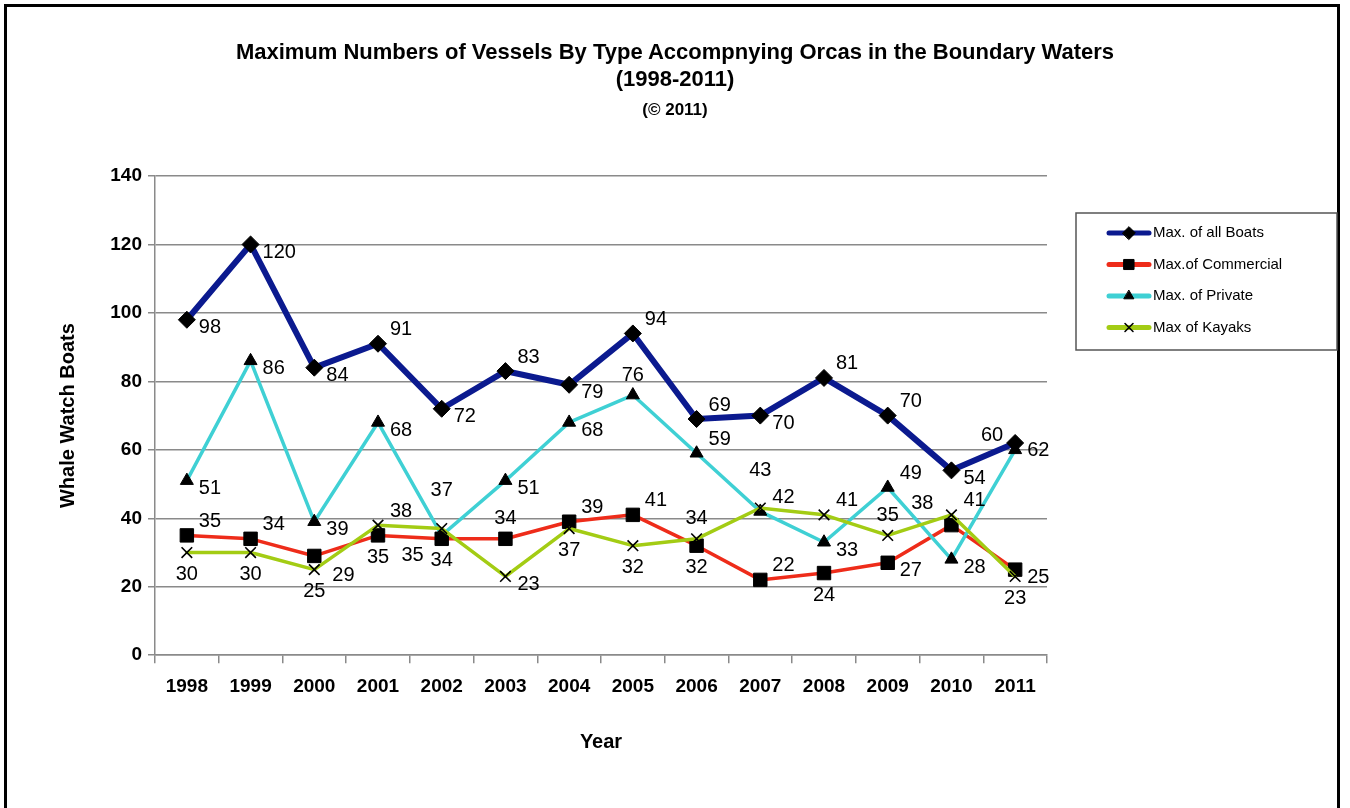 This screenshot has width=1350, height=808. Describe the element at coordinates (186, 685) in the screenshot. I see `x-tick-label: 1998` at that location.